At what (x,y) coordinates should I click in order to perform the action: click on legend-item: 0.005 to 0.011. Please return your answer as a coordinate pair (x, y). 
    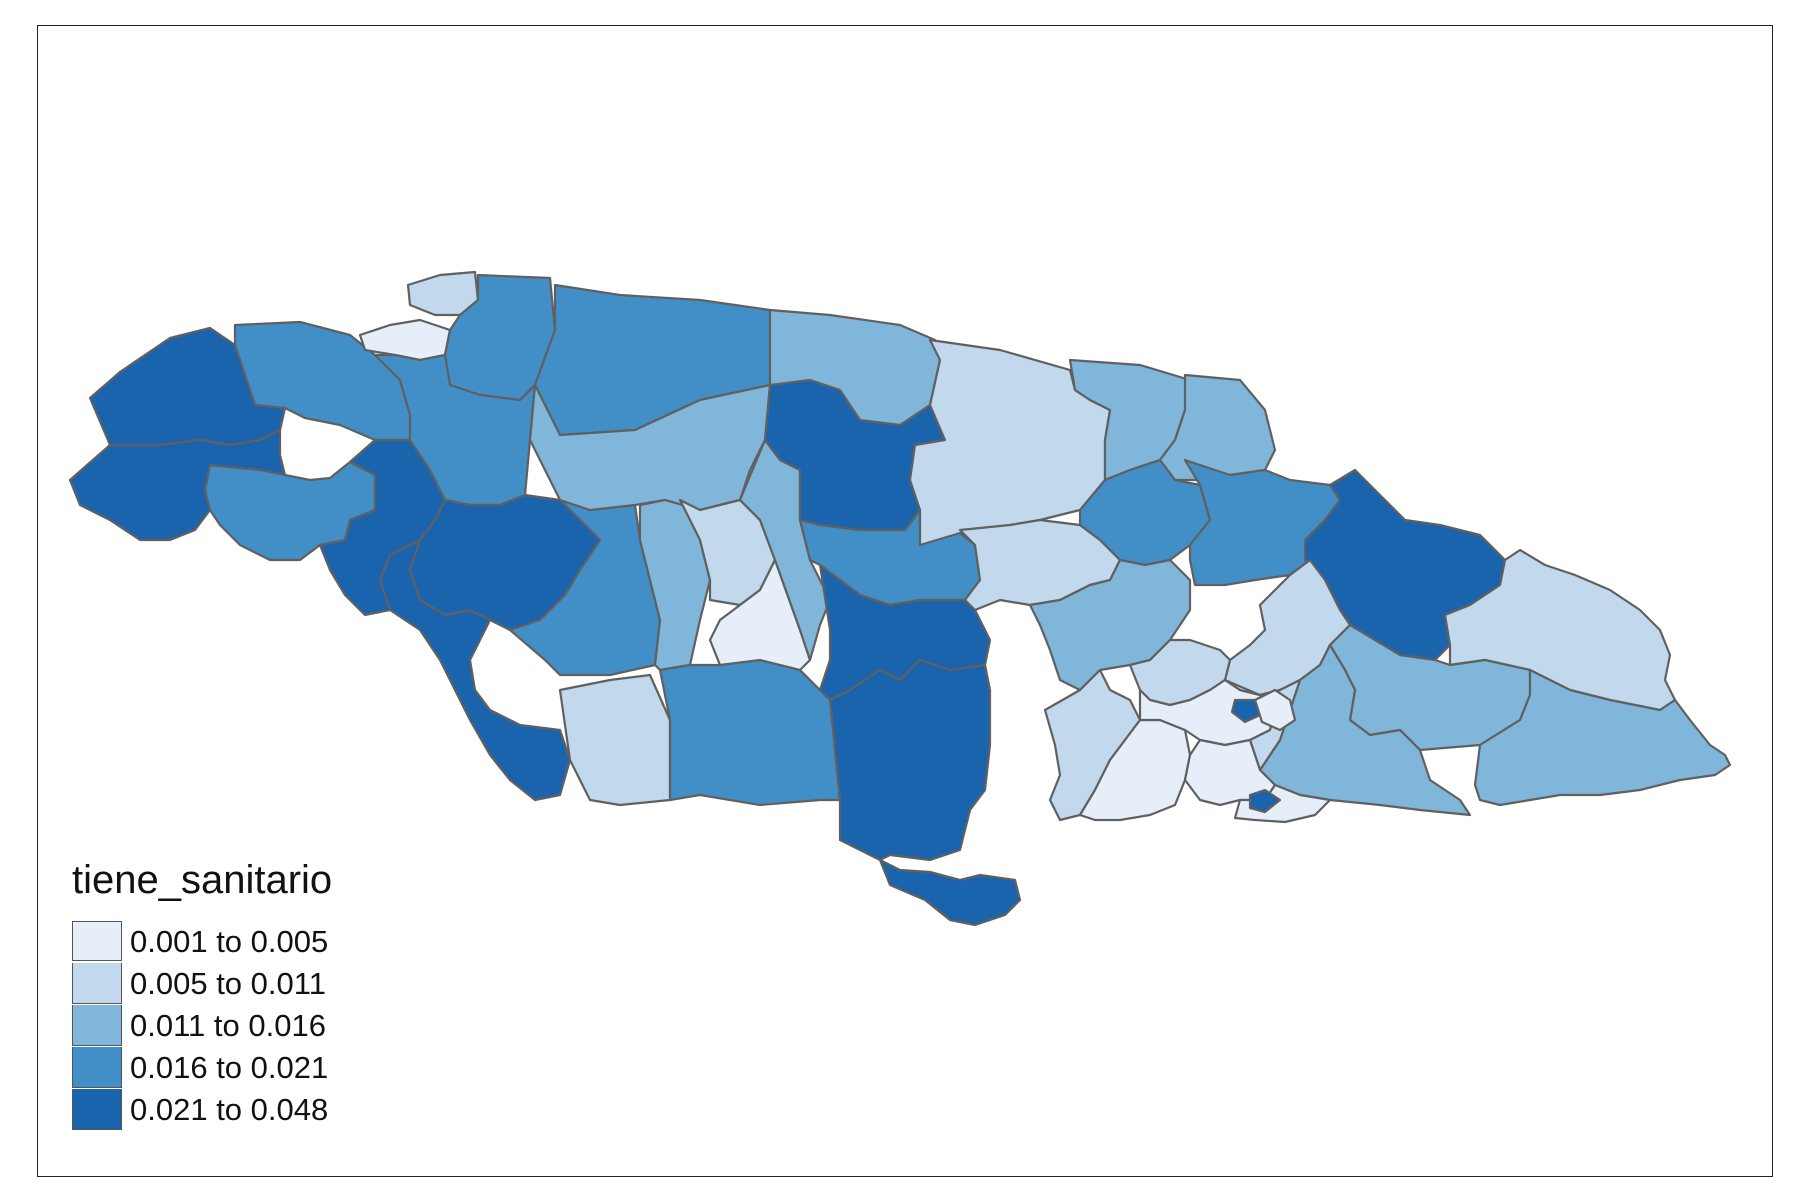
    Looking at the image, I should click on (202, 983).